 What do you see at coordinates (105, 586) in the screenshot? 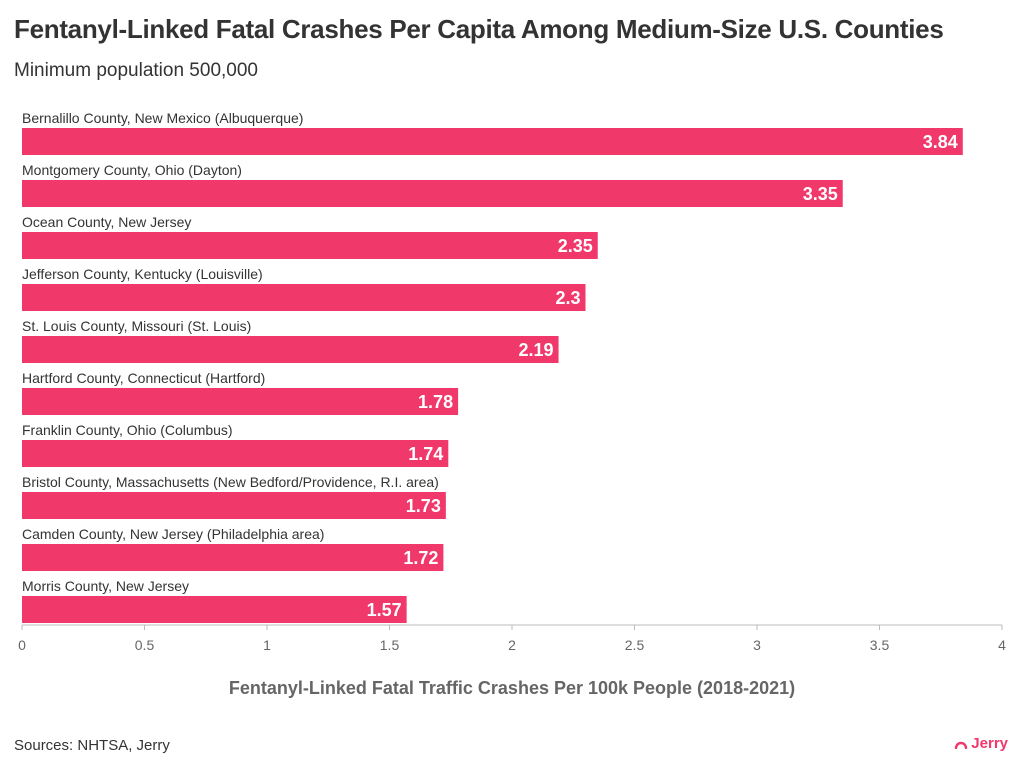
I see `category-label: Morris County, New Jersey` at bounding box center [105, 586].